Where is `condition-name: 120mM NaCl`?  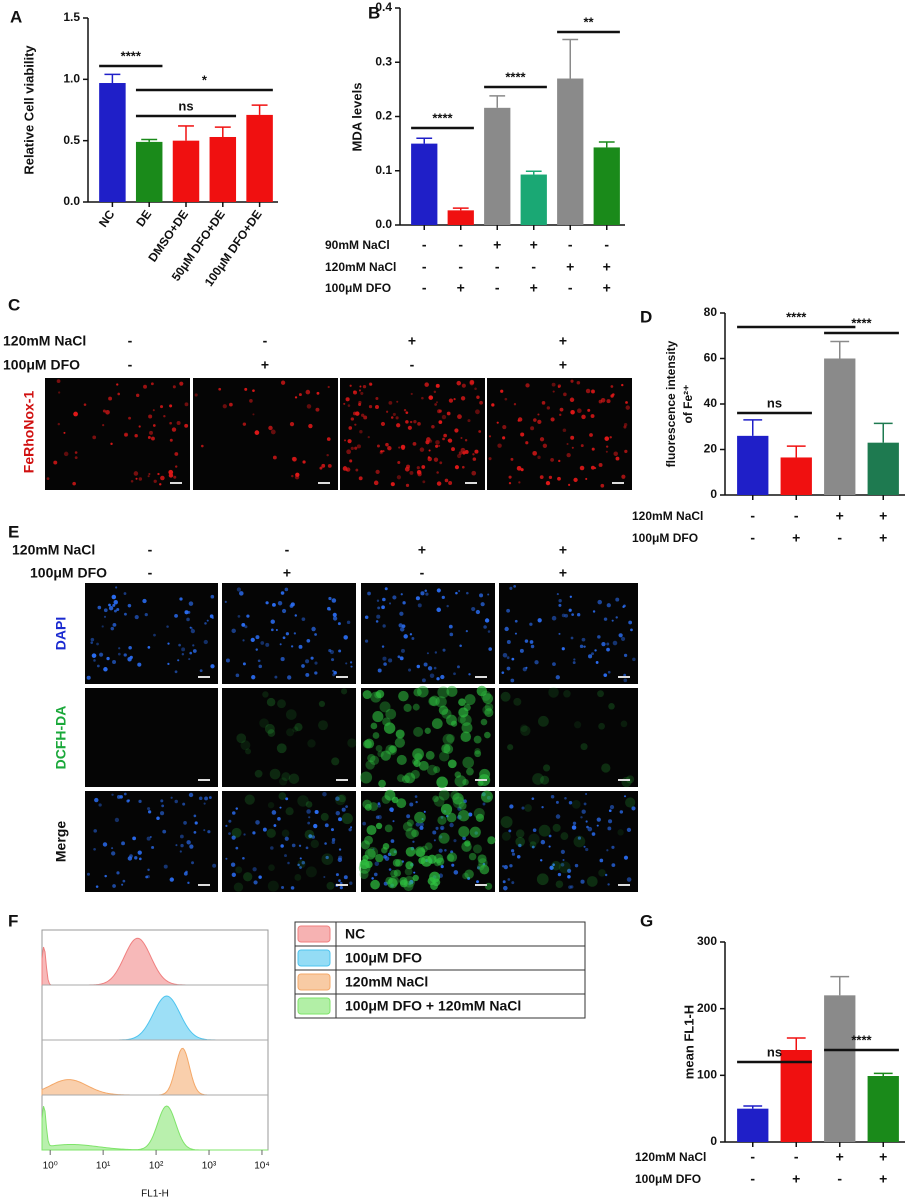 condition-name: 120mM NaCl is located at coordinates (53, 550).